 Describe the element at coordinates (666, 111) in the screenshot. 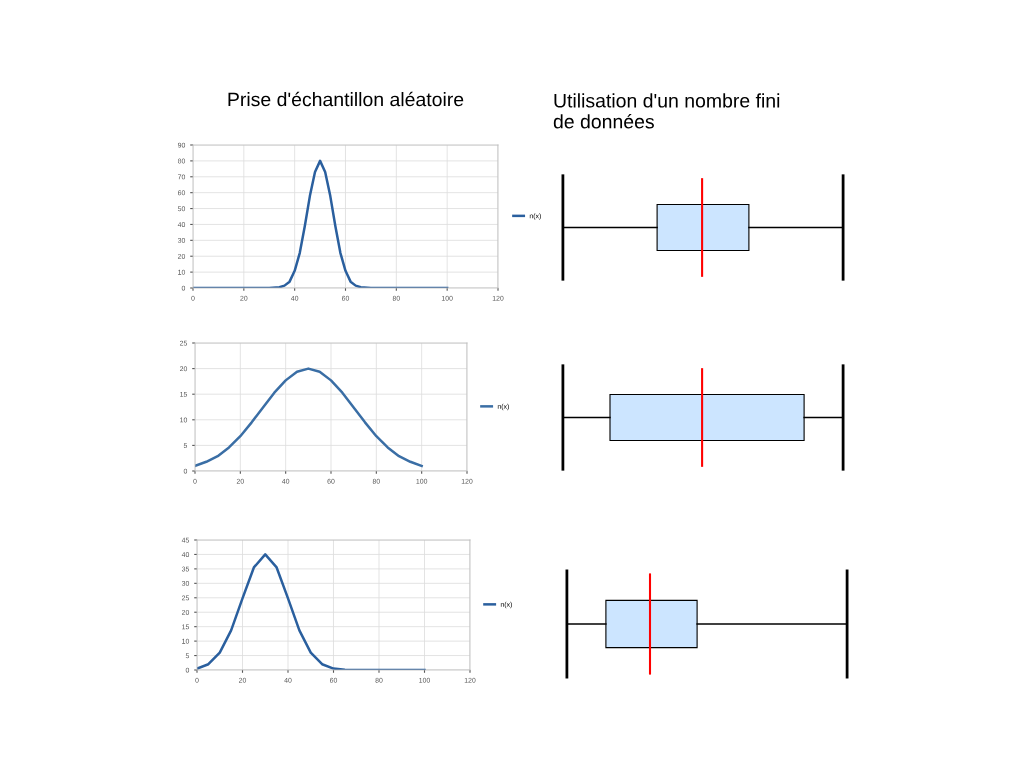

I see `text: Utilisation d'un nombre fini de données` at that location.